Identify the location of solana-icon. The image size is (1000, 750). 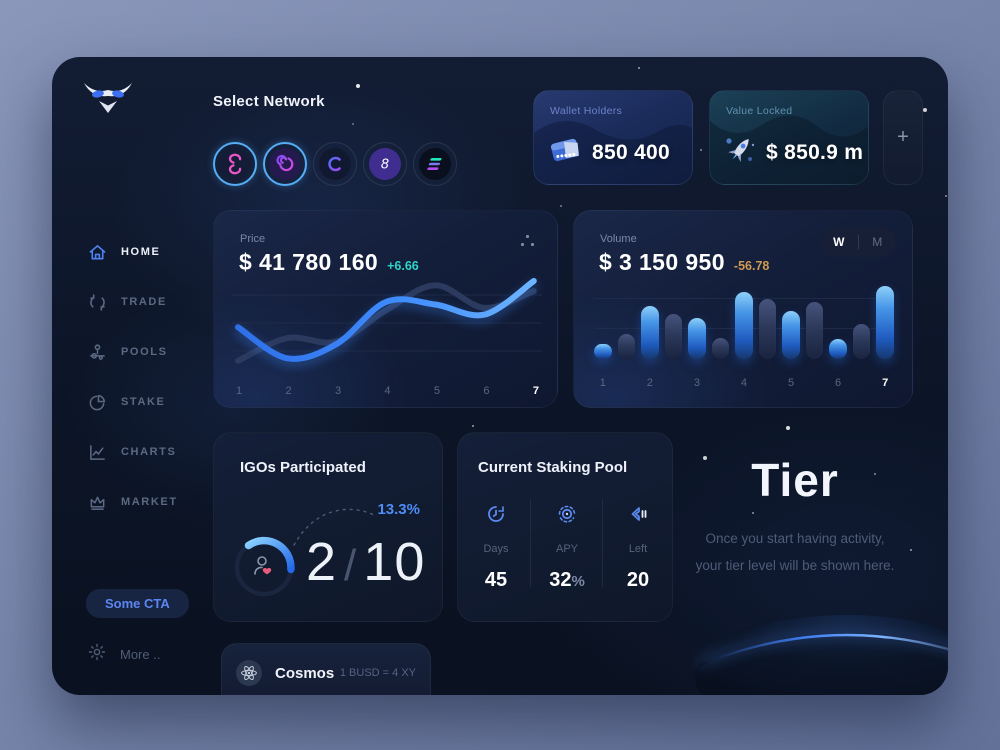
(435, 164).